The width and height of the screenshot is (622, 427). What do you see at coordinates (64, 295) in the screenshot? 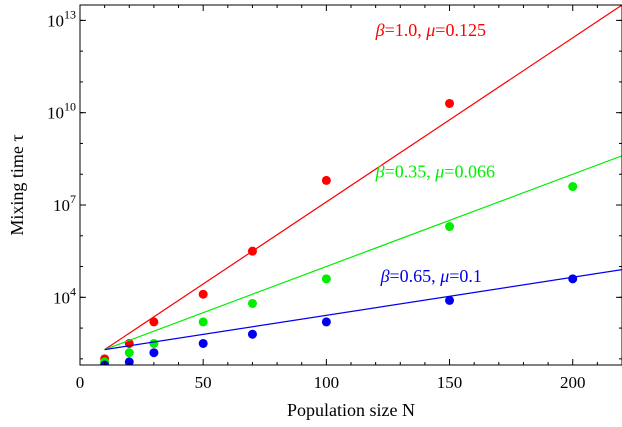
I see `y-tick-label-0: 10⁴` at bounding box center [64, 295].